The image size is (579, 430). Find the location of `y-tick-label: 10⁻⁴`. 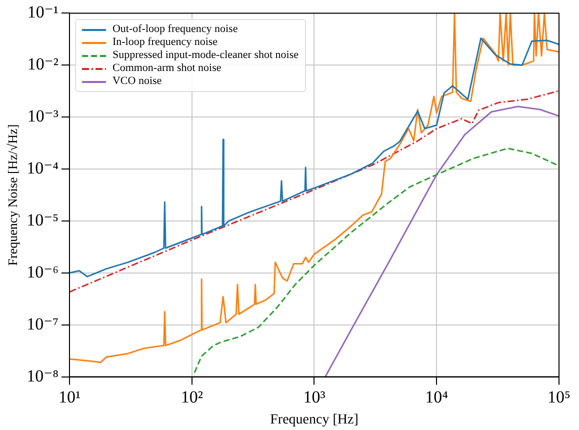

y-tick-label: 10⁻⁴ is located at coordinates (42, 168).